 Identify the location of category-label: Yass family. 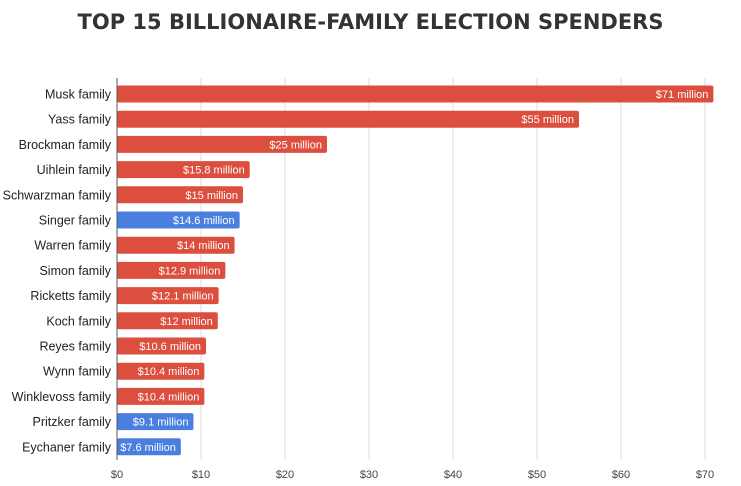
(80, 120).